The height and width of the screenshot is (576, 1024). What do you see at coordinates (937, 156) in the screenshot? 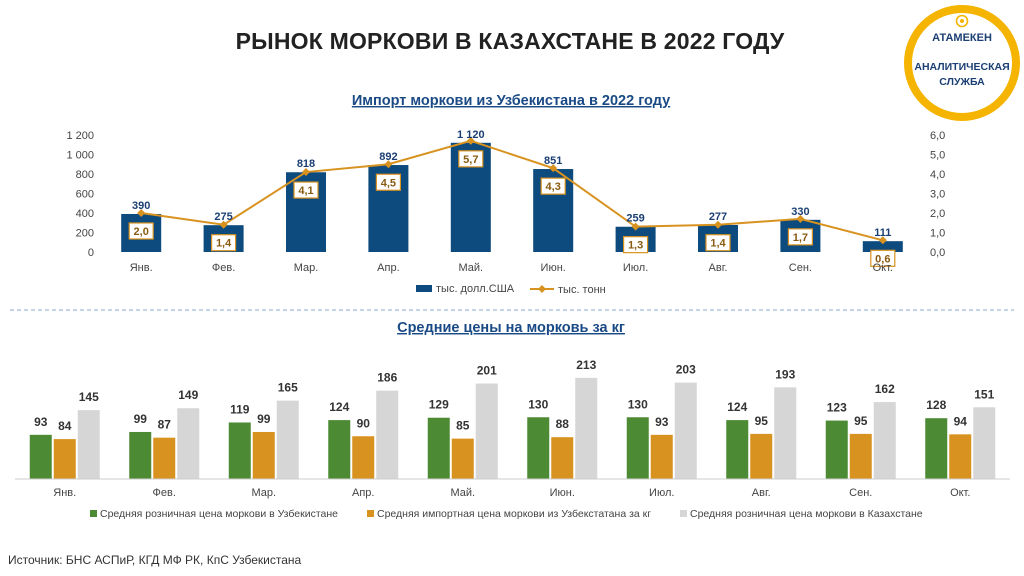
I see `right-tick-label: 5,0` at bounding box center [937, 156].